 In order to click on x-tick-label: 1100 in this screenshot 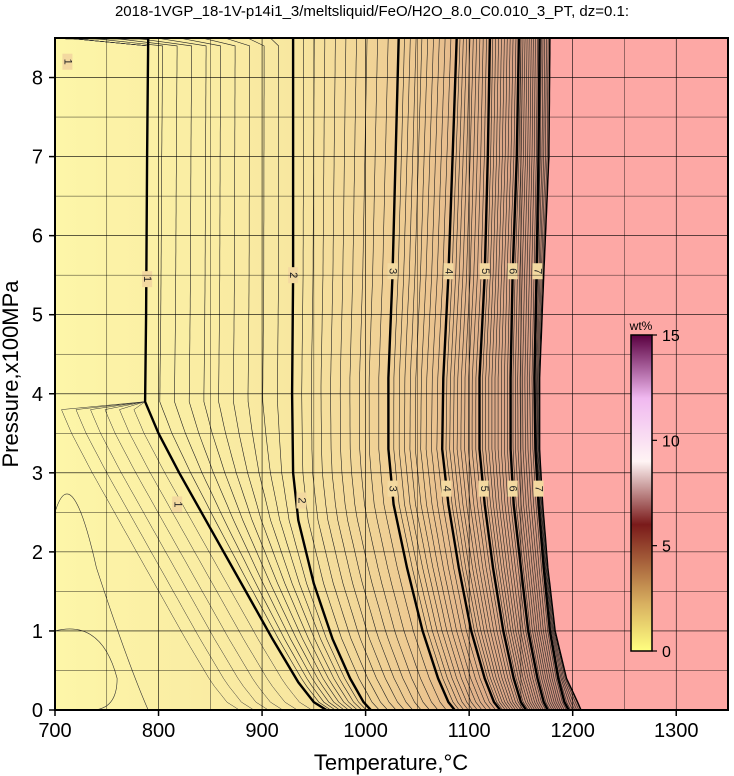, I will do `click(469, 731)`.